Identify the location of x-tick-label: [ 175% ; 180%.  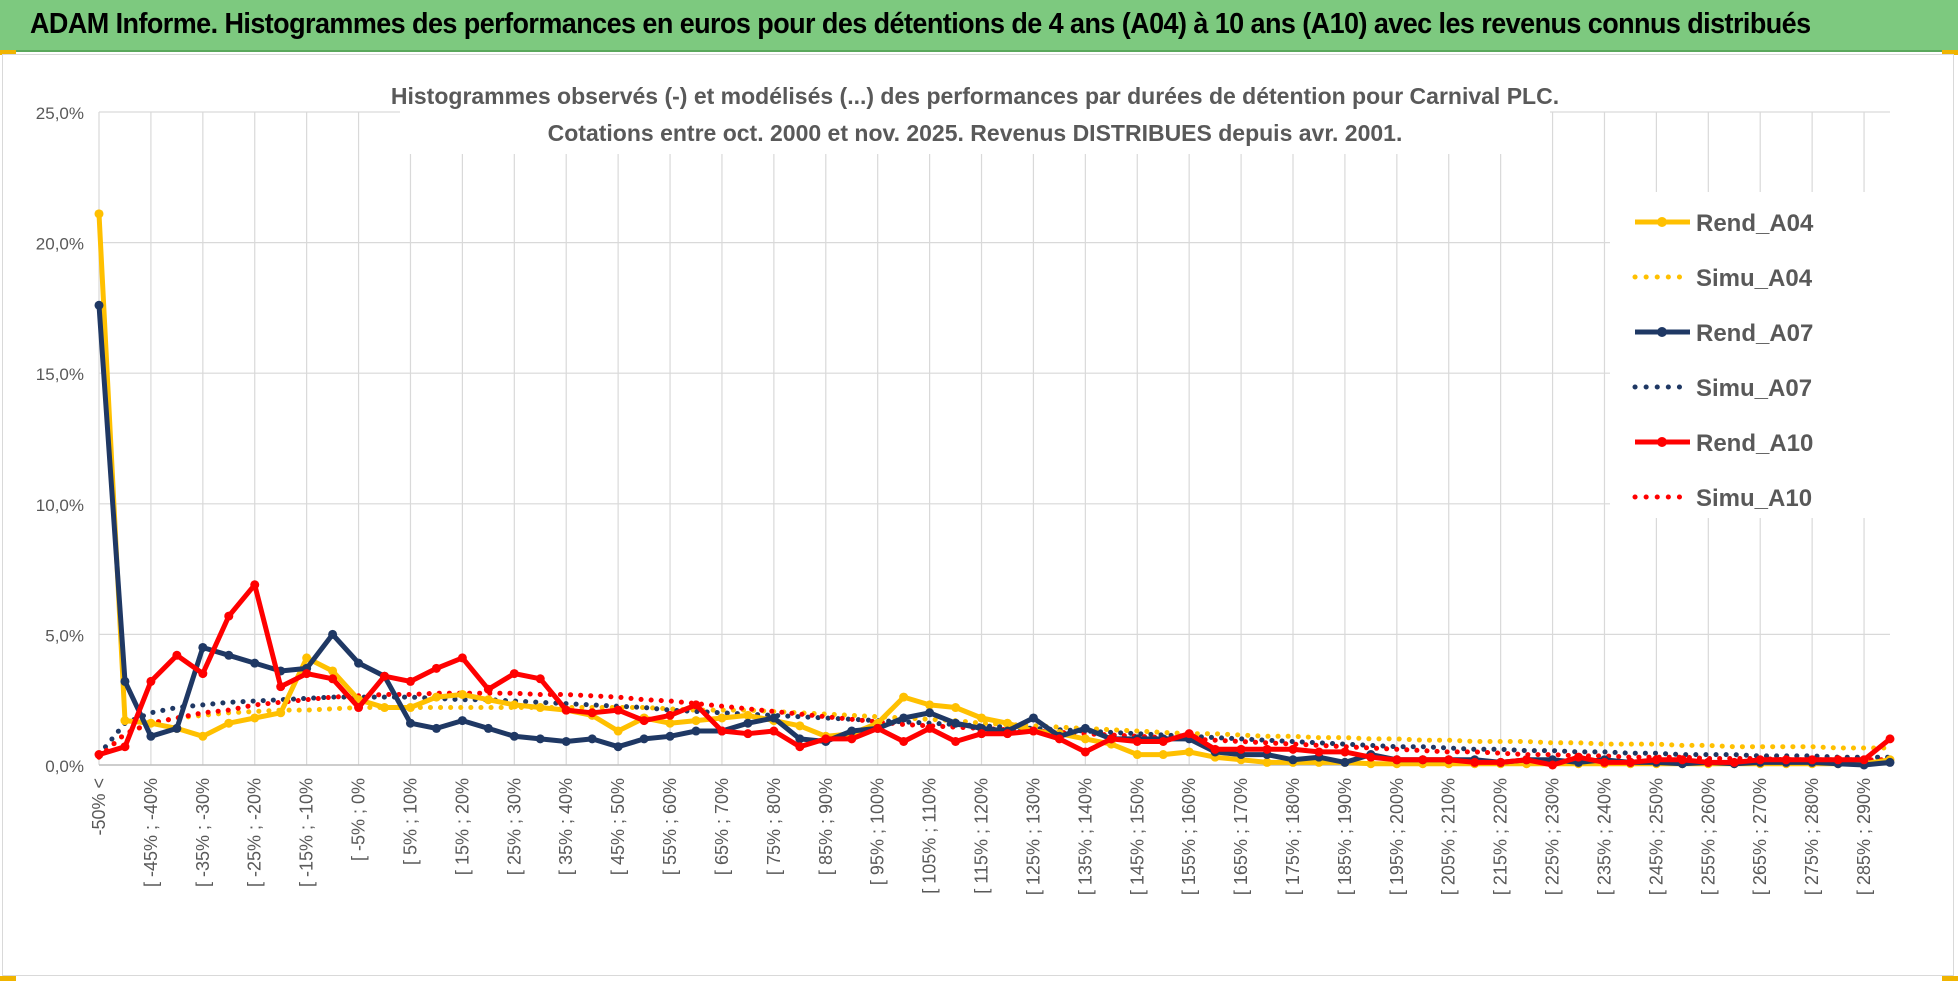
(1293, 836).